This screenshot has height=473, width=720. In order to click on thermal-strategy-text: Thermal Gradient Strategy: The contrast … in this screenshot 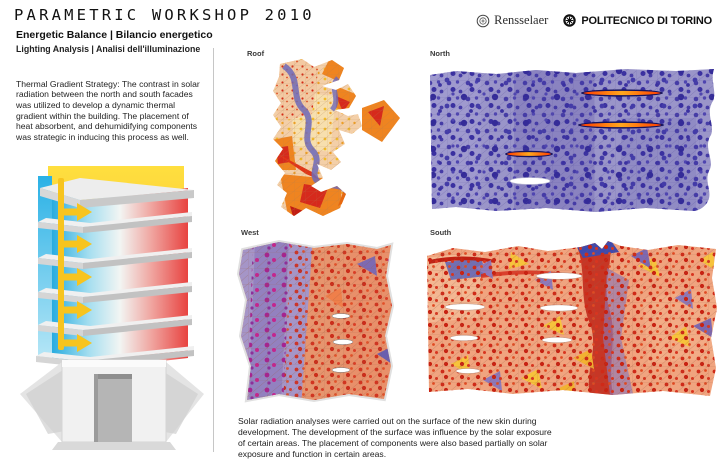, I will do `click(108, 110)`.